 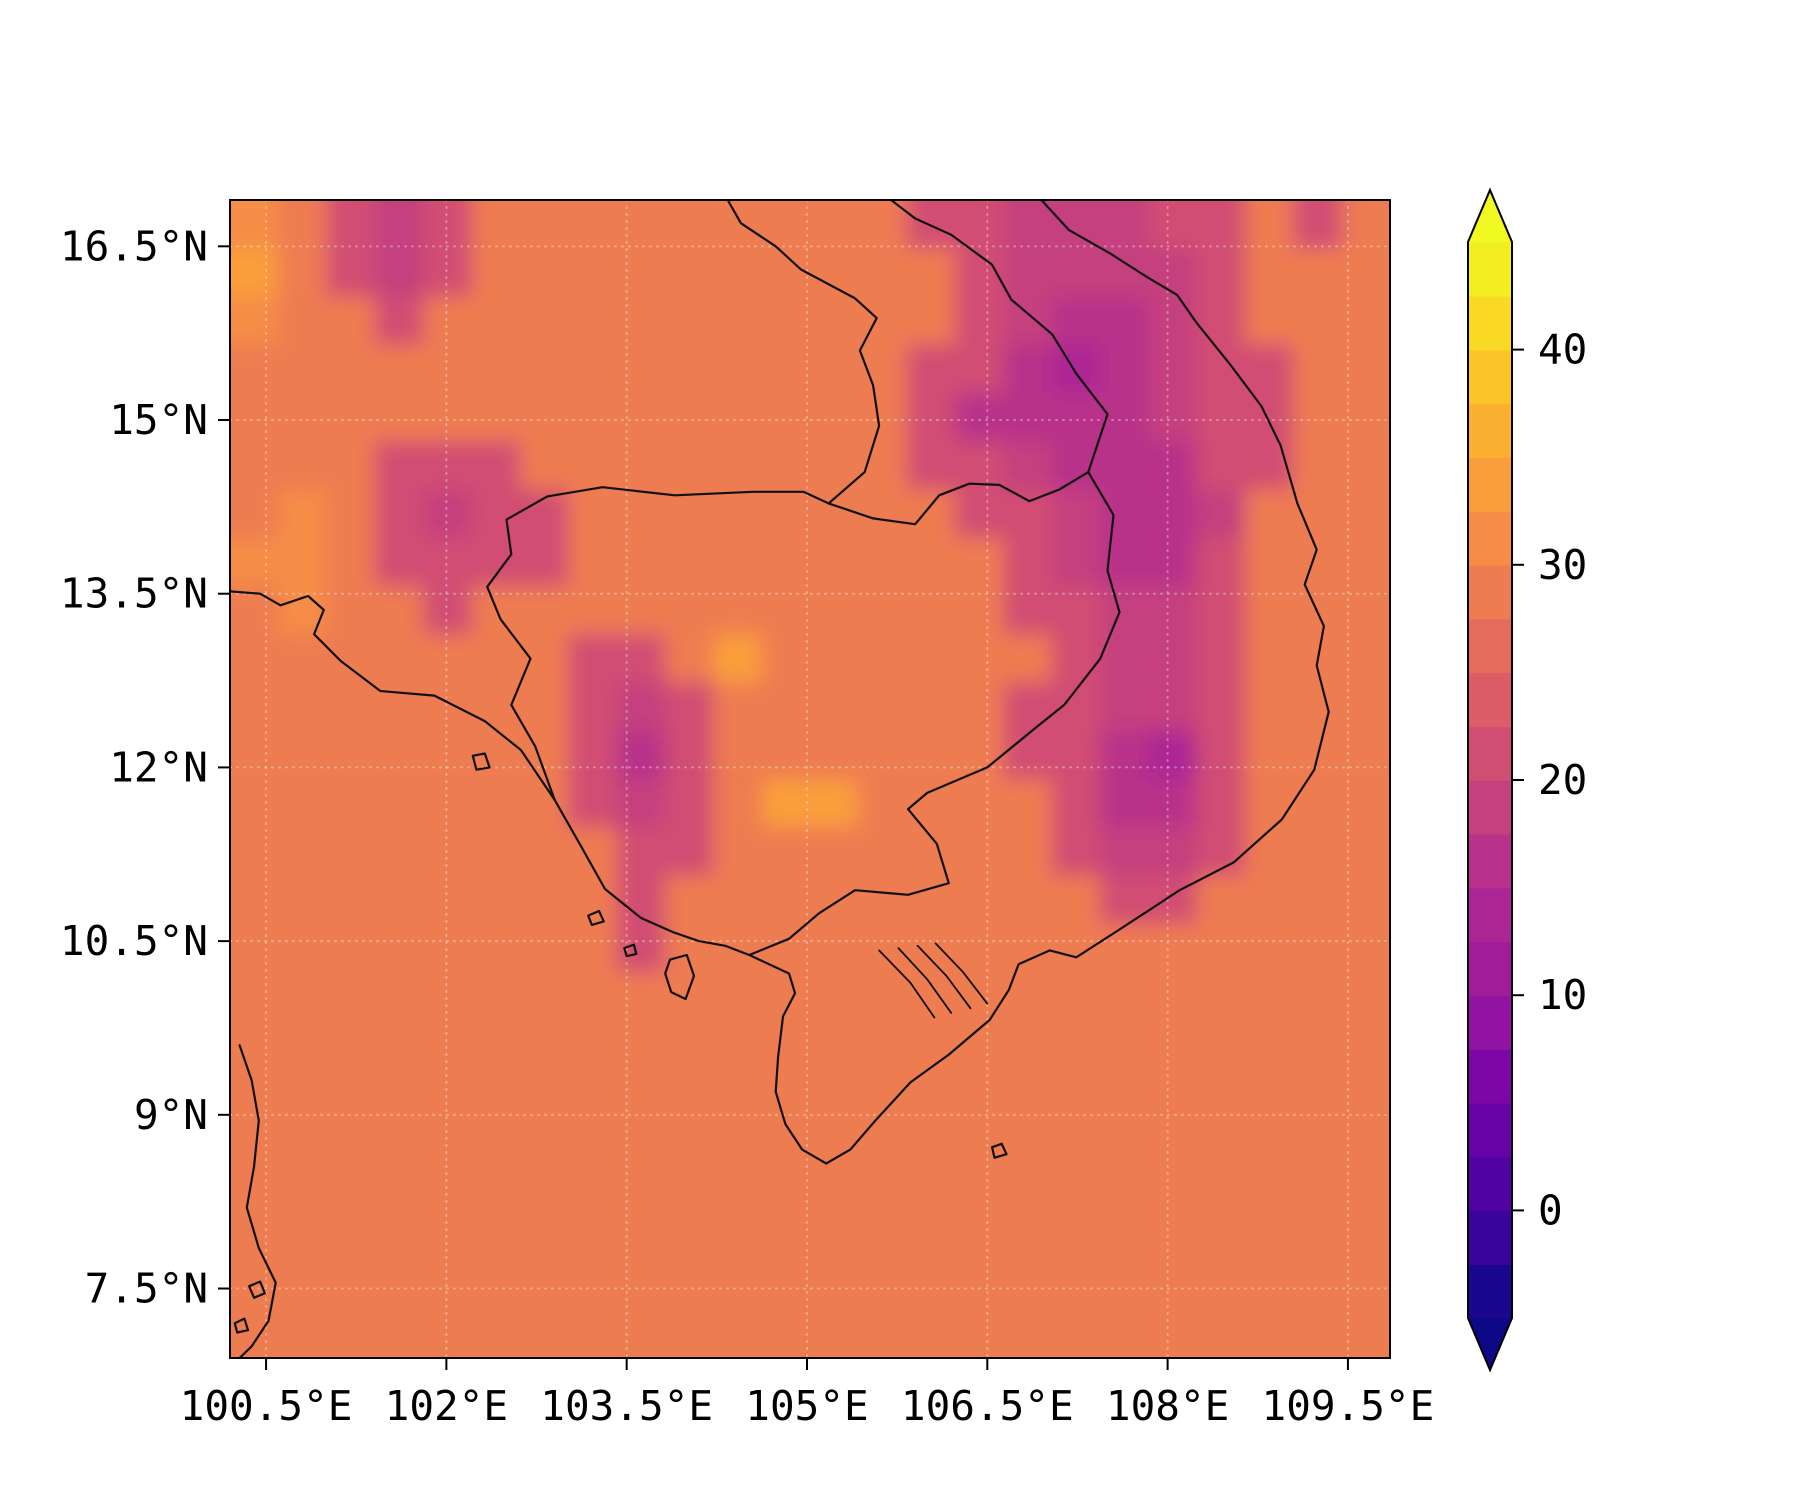 I want to click on river-channel-path, so click(x=907, y=984).